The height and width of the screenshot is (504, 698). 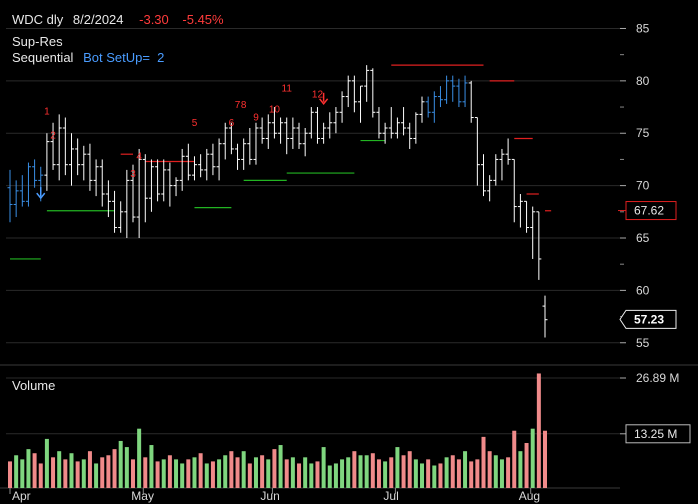 I want to click on last-price-box, so click(x=648, y=319).